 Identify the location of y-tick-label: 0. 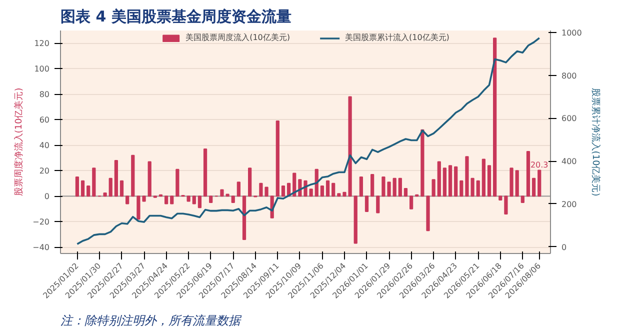
(47, 197).